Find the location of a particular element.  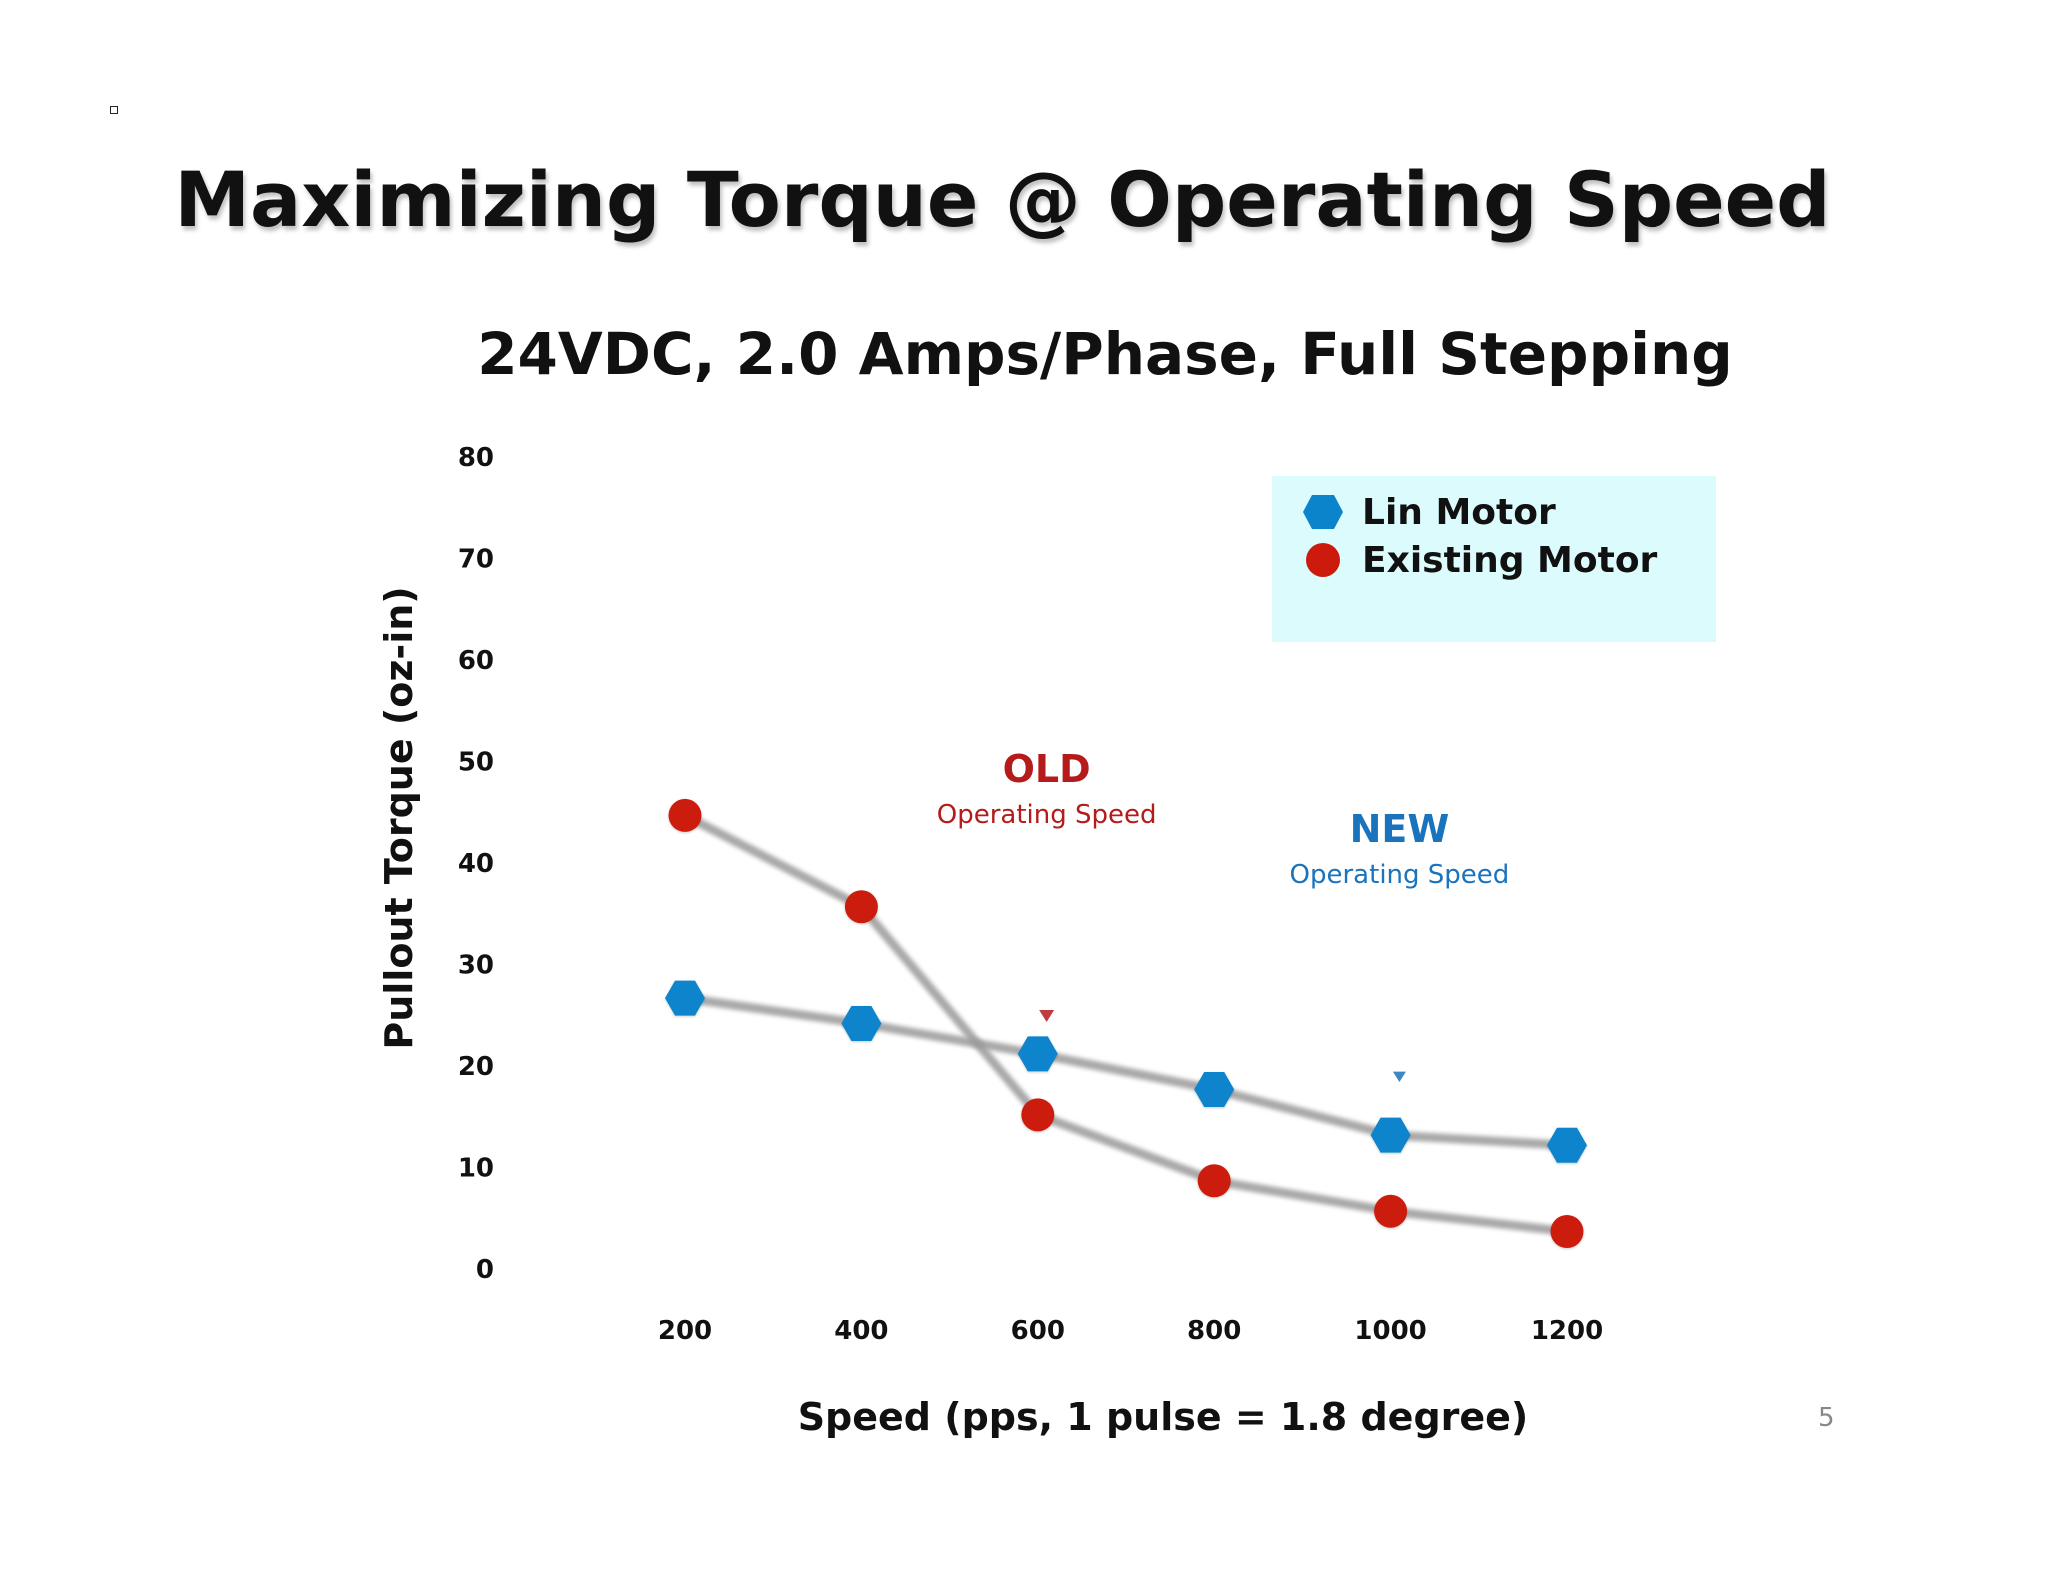

legend-label-existing-motor: Existing Motor is located at coordinates (1510, 560).